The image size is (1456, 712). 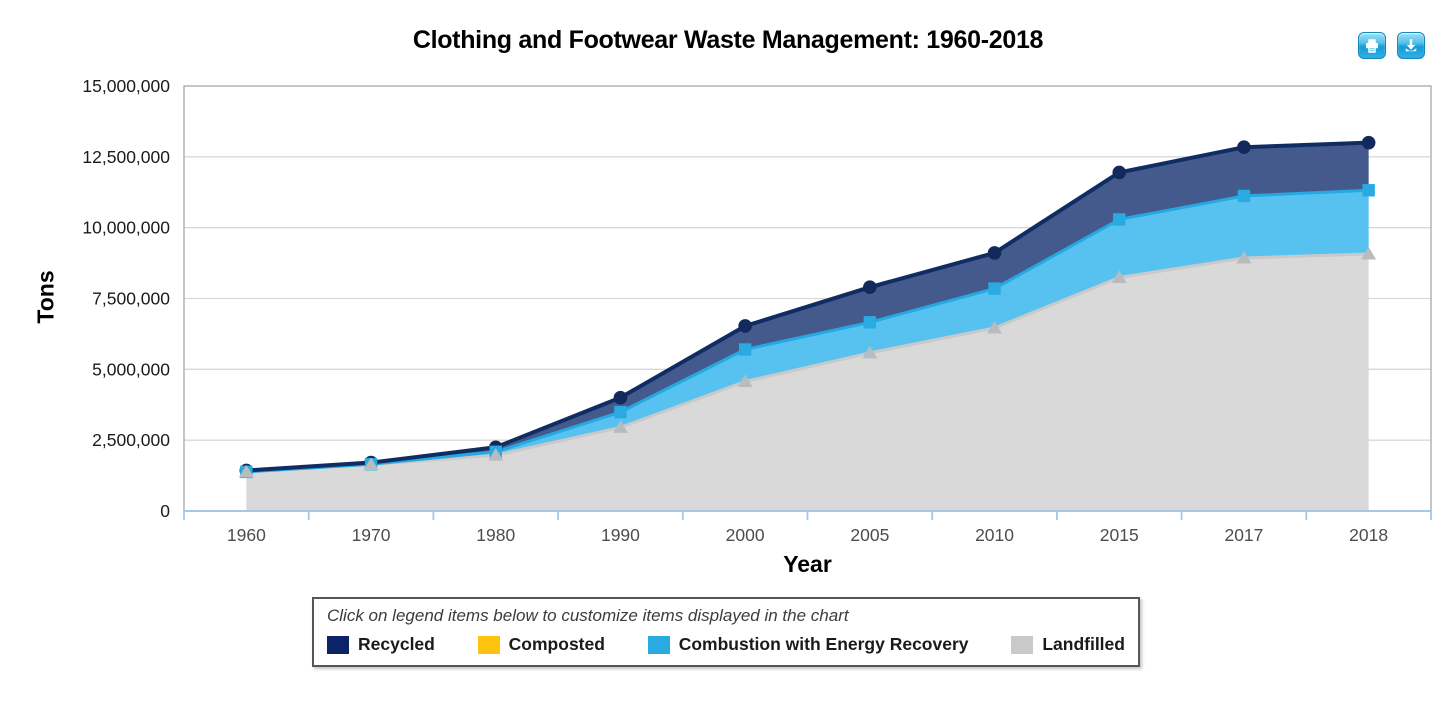 What do you see at coordinates (131, 440) in the screenshot?
I see `y-tick-label: 2,500,000` at bounding box center [131, 440].